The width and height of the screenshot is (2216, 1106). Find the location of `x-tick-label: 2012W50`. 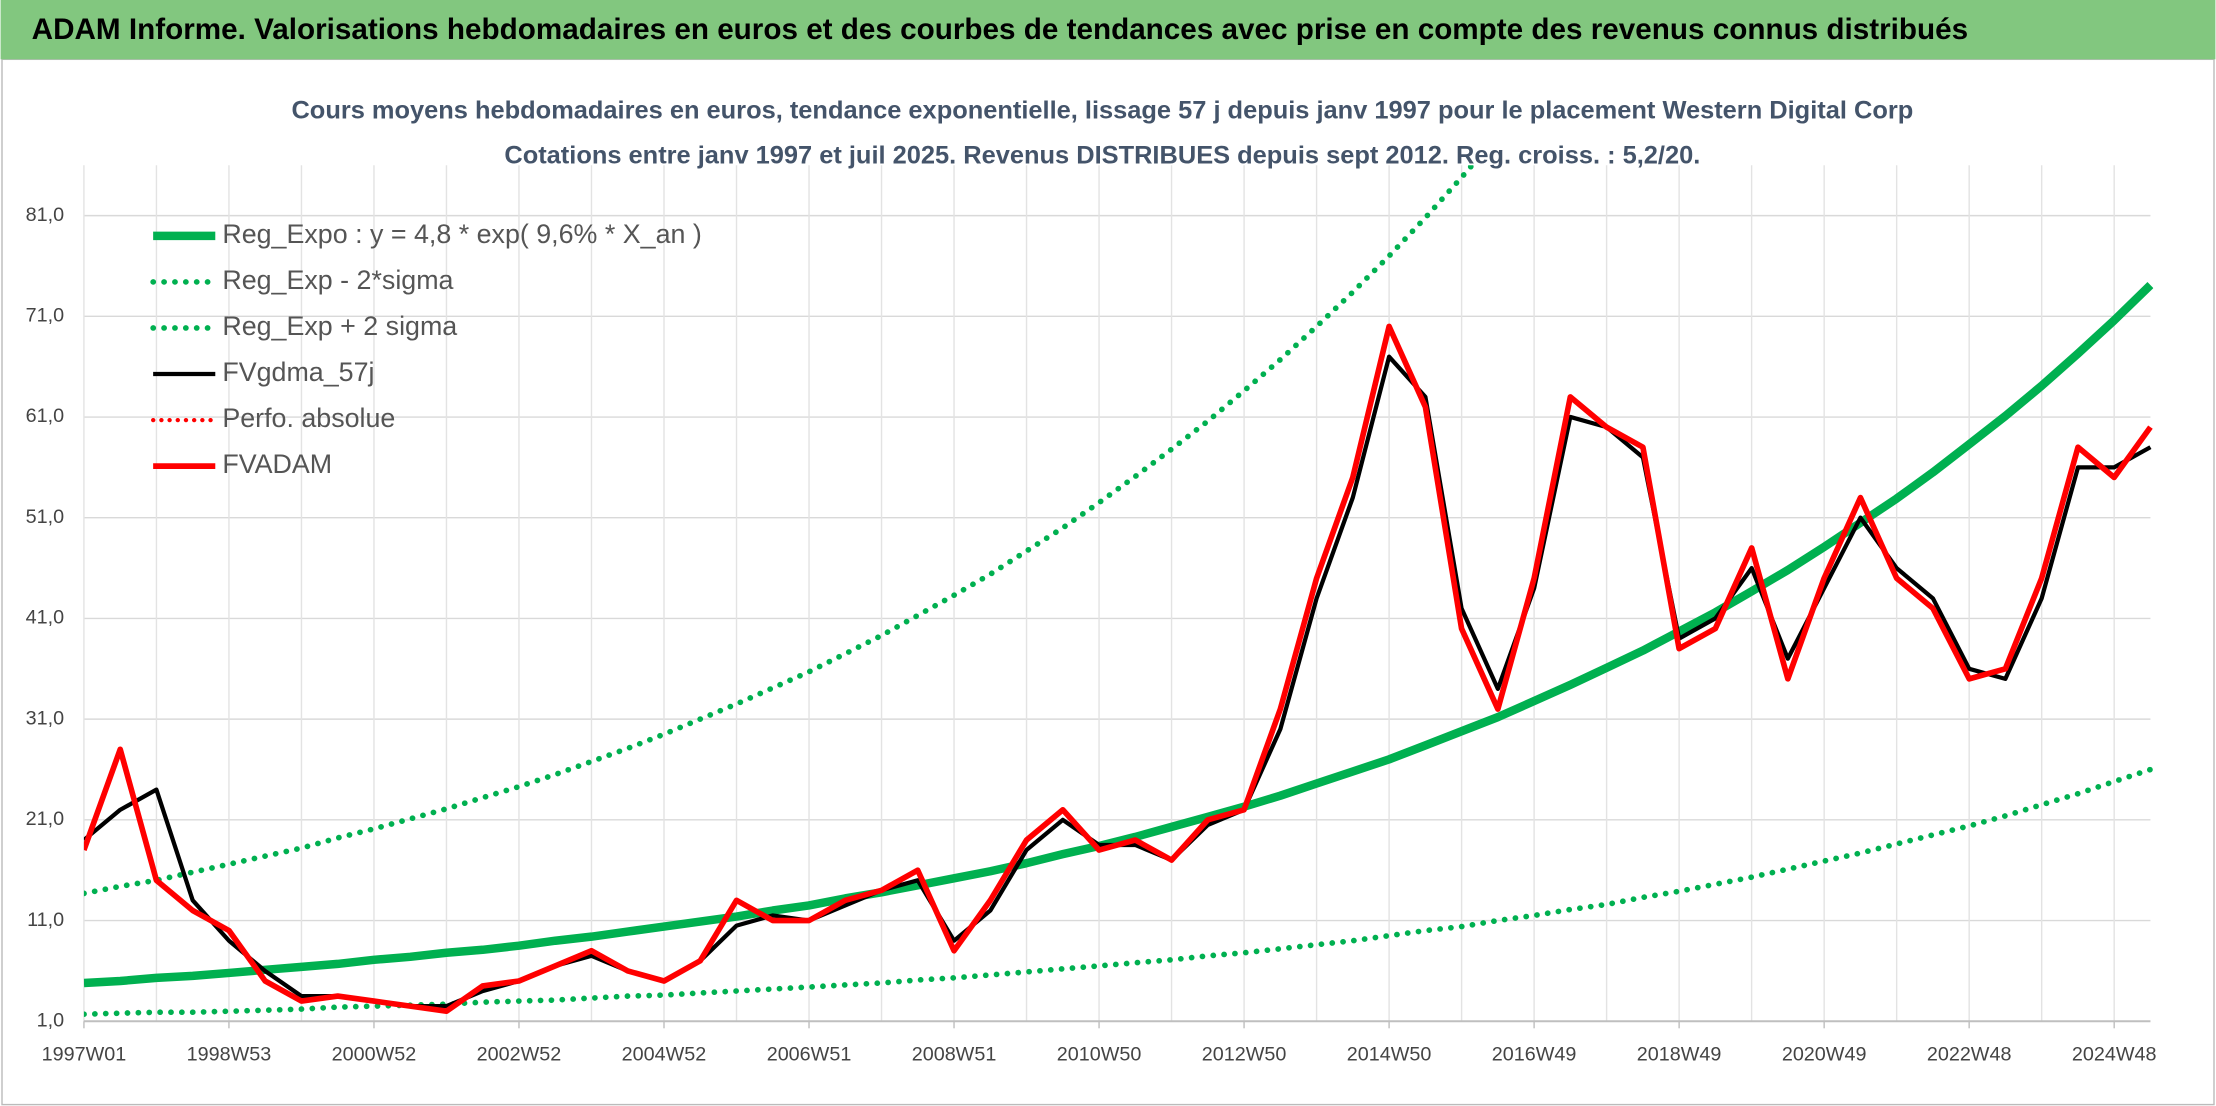

x-tick-label: 2012W50 is located at coordinates (1244, 1054).